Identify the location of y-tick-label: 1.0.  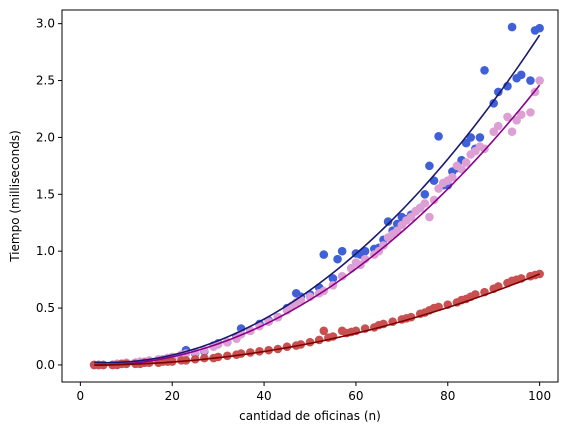
(45, 251).